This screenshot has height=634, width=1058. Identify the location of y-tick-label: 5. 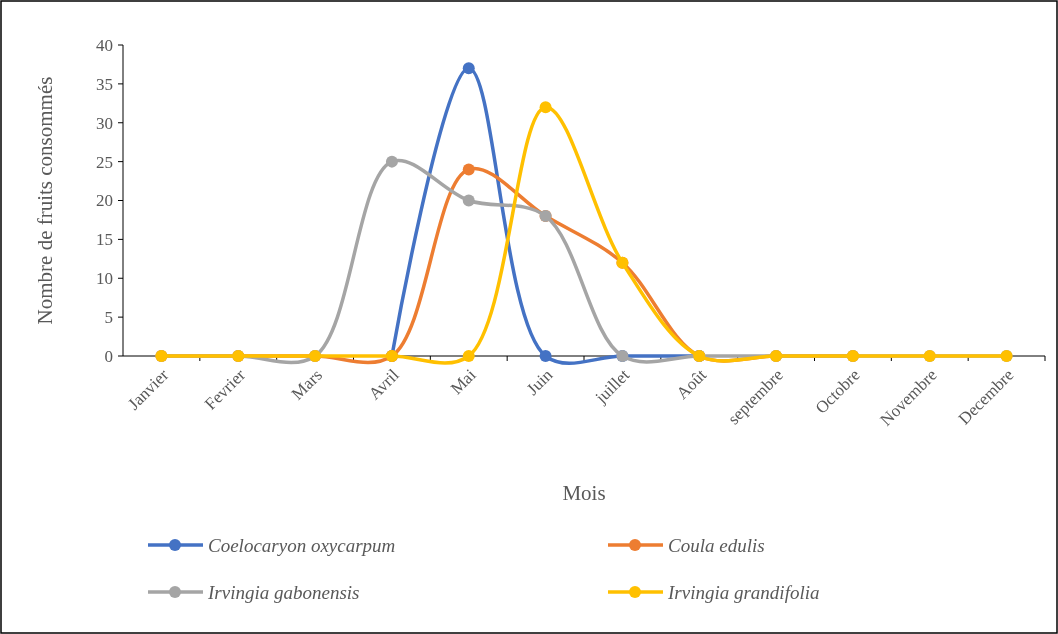
(108, 318).